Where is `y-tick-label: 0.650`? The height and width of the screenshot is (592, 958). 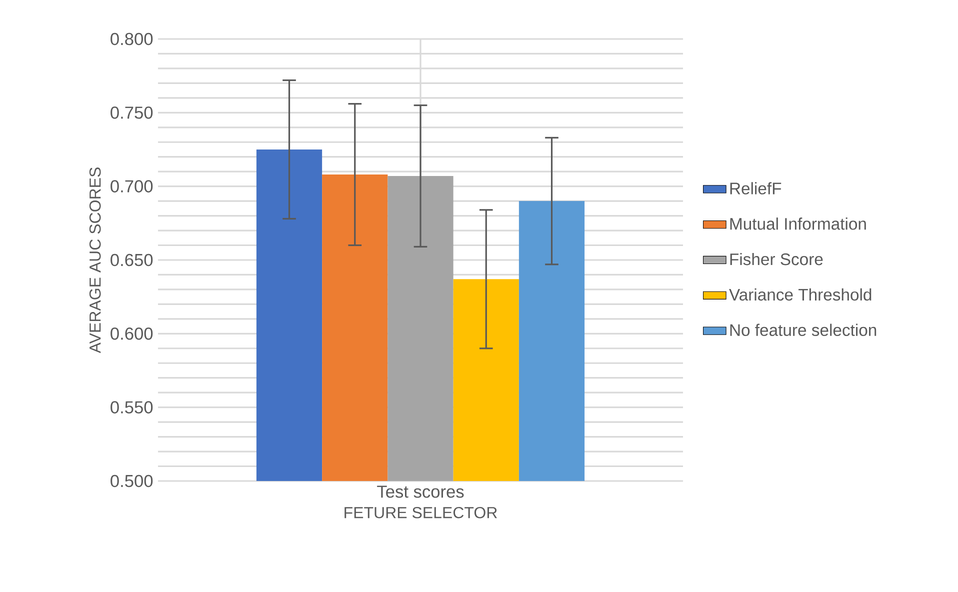 y-tick-label: 0.650 is located at coordinates (131, 260).